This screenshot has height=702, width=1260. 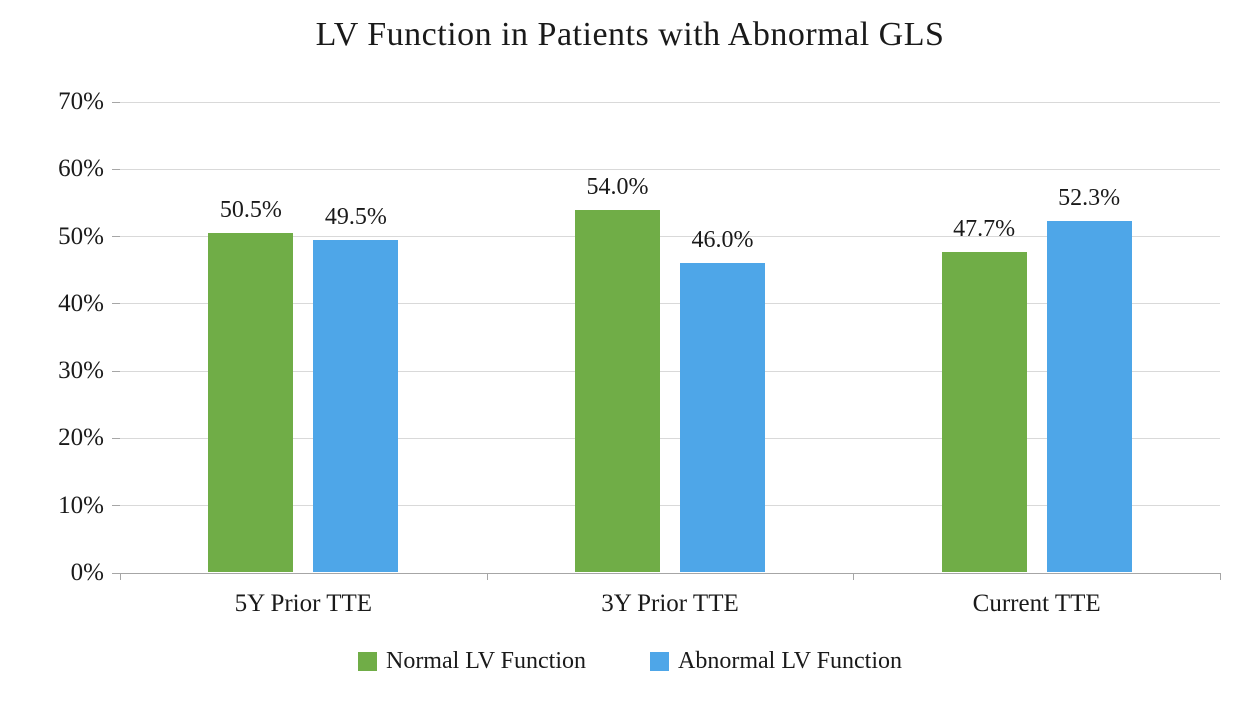 I want to click on bar-value-label: 47.7%, so click(x=984, y=229).